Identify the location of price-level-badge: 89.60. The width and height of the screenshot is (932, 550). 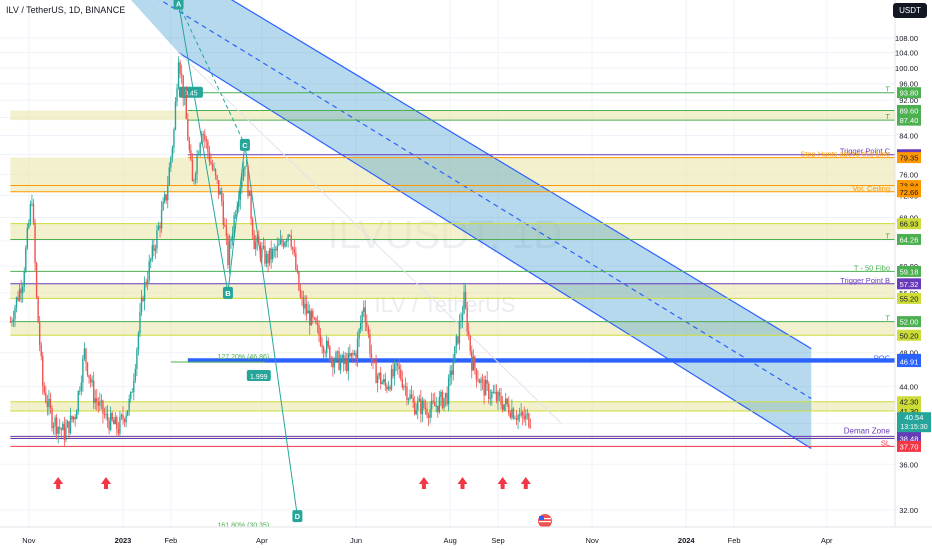
(909, 110).